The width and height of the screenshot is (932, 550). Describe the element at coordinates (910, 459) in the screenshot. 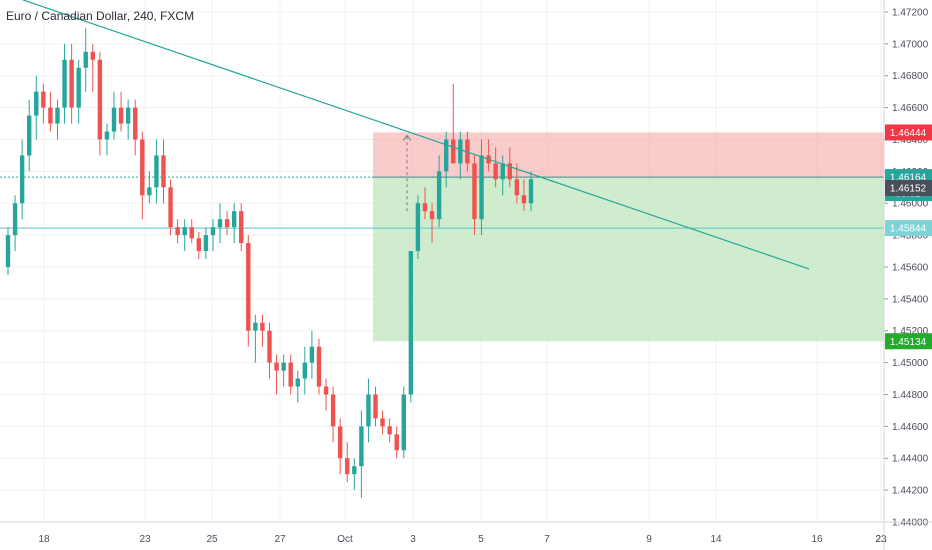

I see `y-tick-label: 1.44400` at that location.